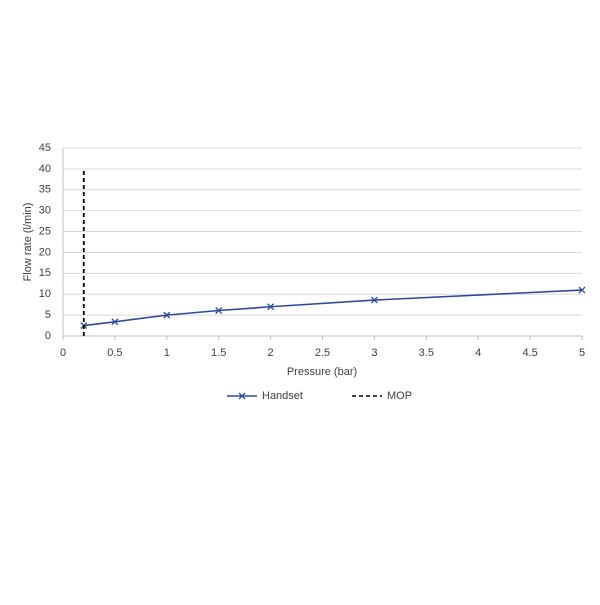 Image resolution: width=600 pixels, height=605 pixels. What do you see at coordinates (45, 190) in the screenshot?
I see `y-tick-label: 35` at bounding box center [45, 190].